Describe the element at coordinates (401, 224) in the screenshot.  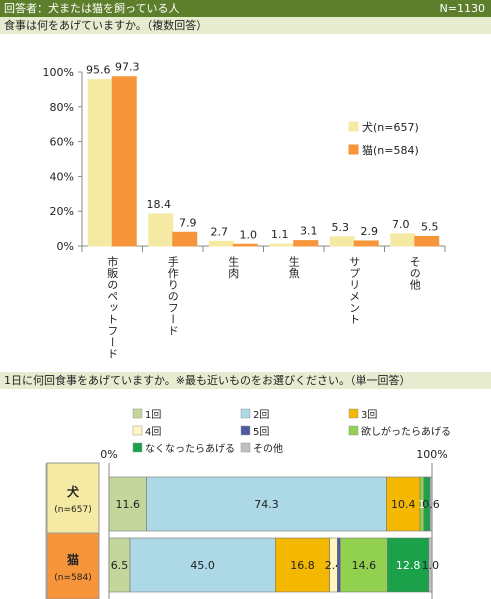
I see `data-label: 7.0` at that location.